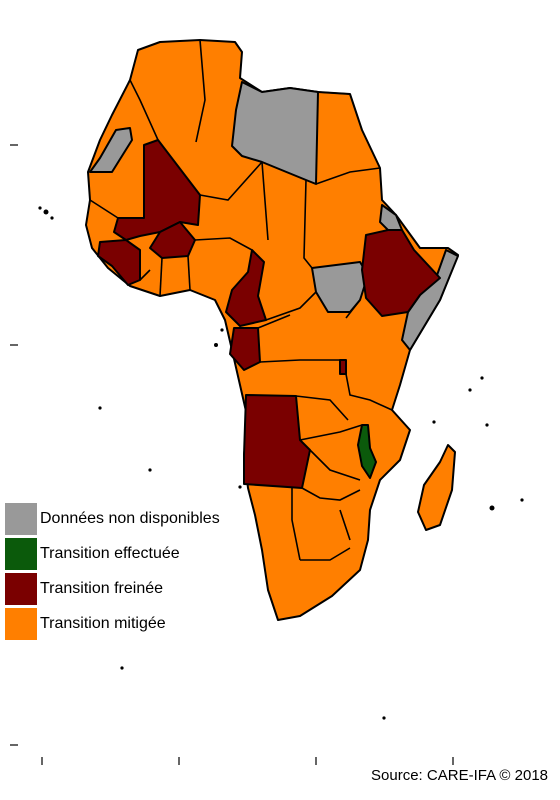 The image size is (560, 800). Describe the element at coordinates (21, 553) in the screenshot. I see `legend-swatch-done` at that location.